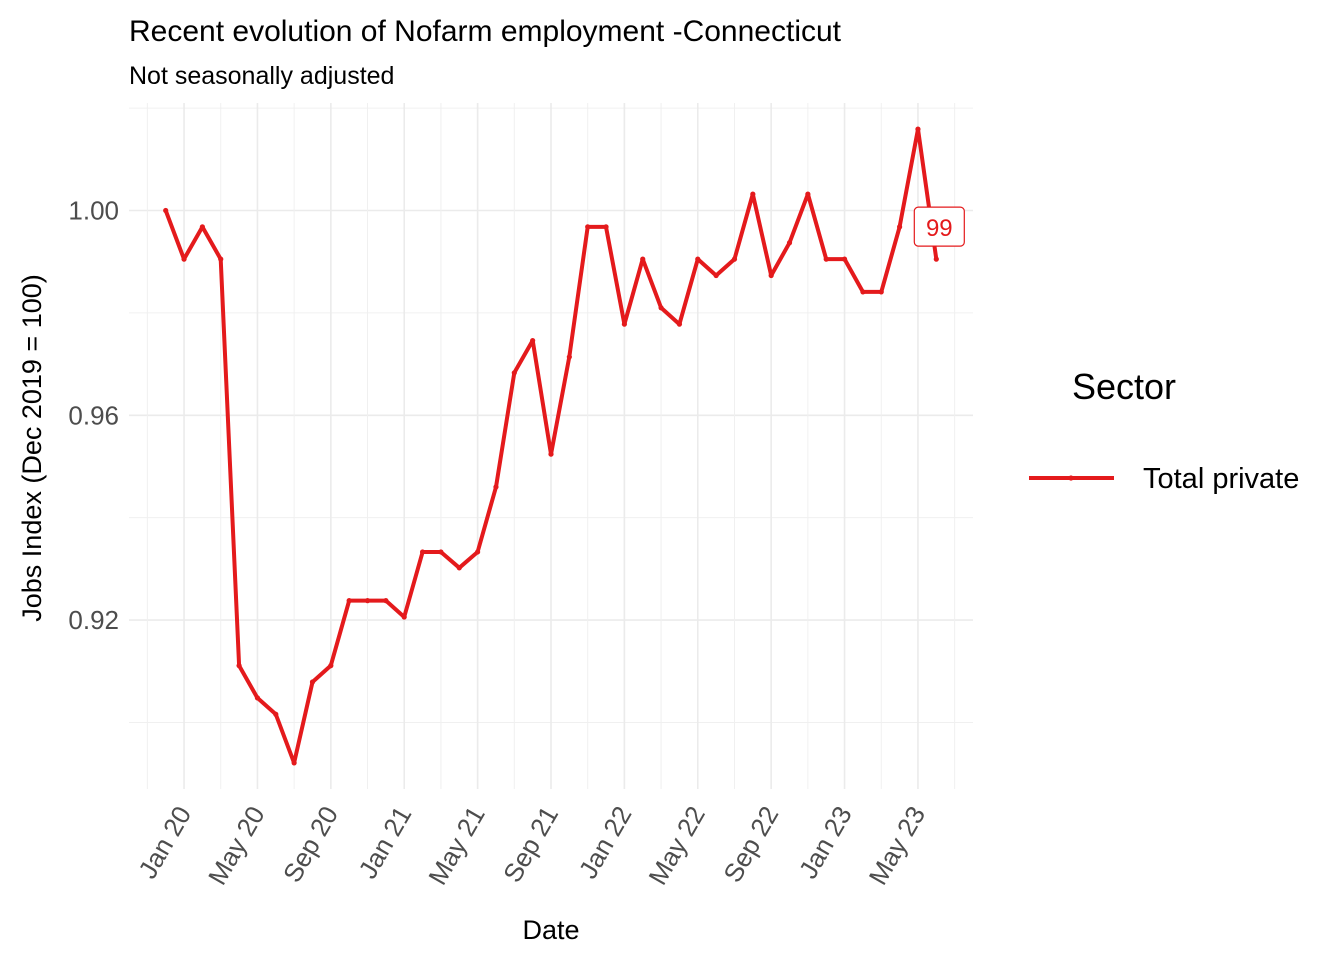 The width and height of the screenshot is (1344, 960). I want to click on x-tick-label: Sep 21, so click(530, 844).